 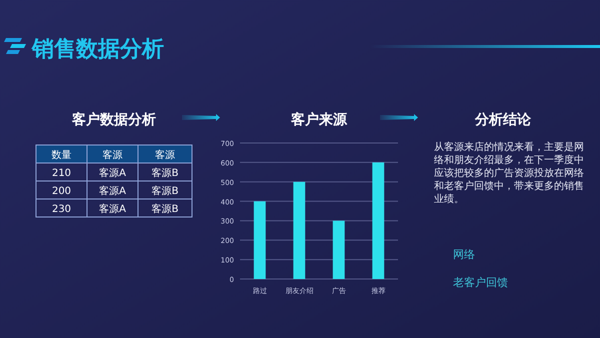 I want to click on text: 230, so click(x=62, y=209).